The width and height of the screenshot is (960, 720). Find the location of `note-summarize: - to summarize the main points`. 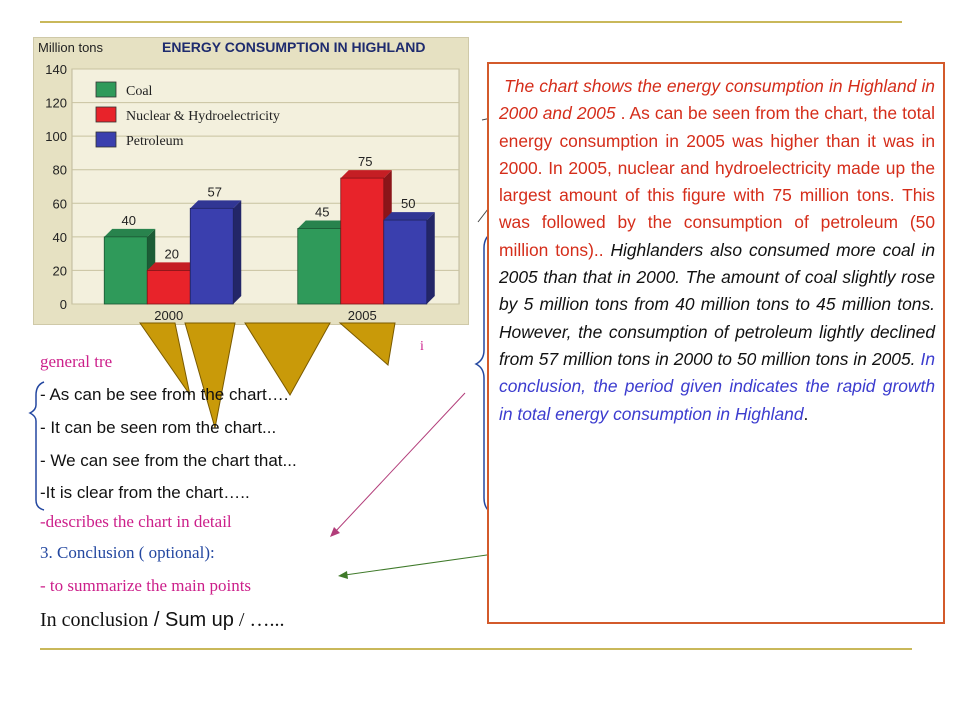

note-summarize: - to summarize the main points is located at coordinates (146, 585).